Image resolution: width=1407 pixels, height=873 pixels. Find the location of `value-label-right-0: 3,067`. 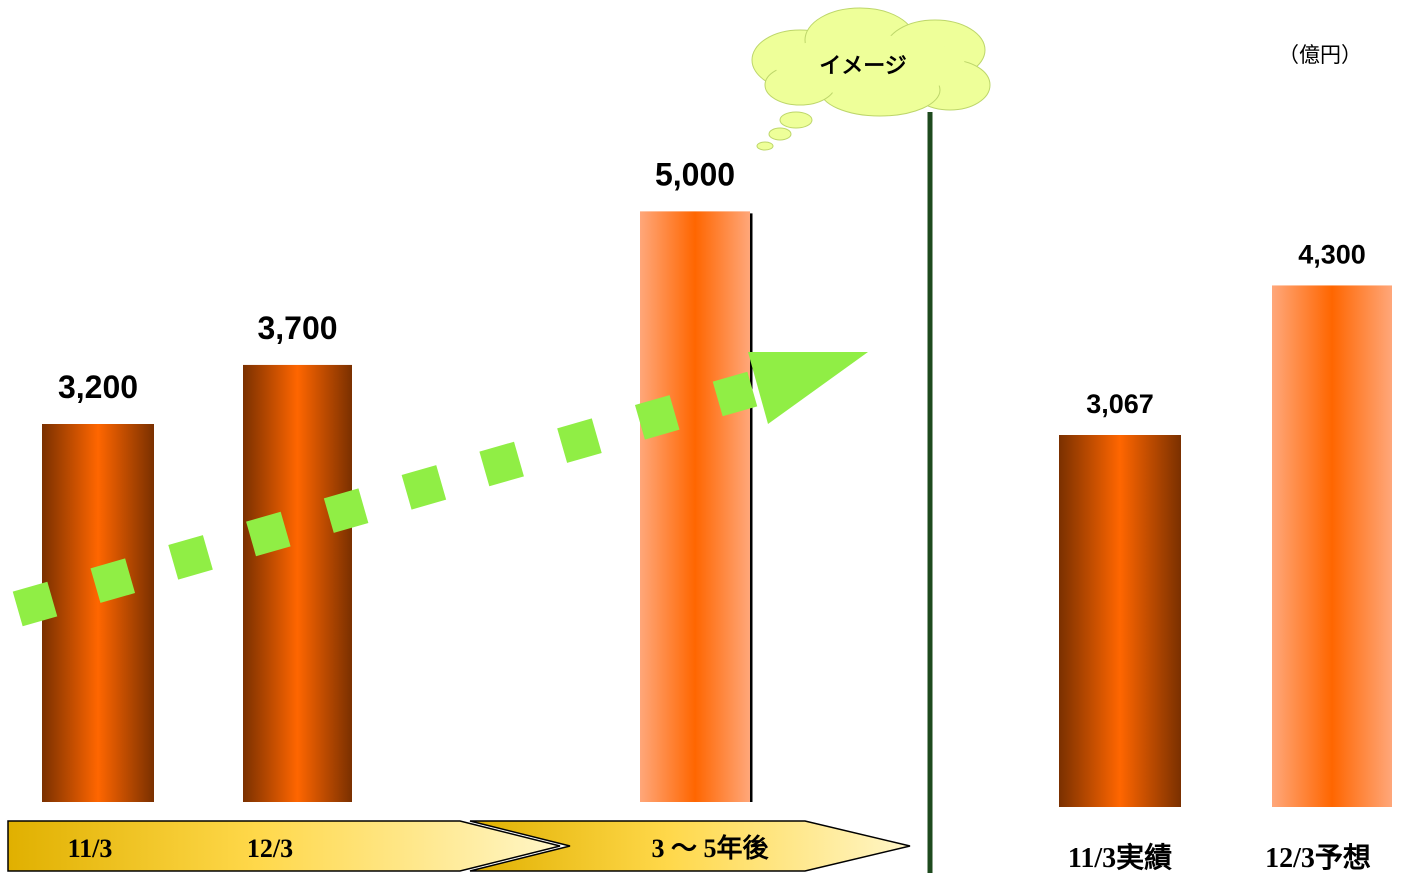

value-label-right-0: 3,067 is located at coordinates (1120, 404).